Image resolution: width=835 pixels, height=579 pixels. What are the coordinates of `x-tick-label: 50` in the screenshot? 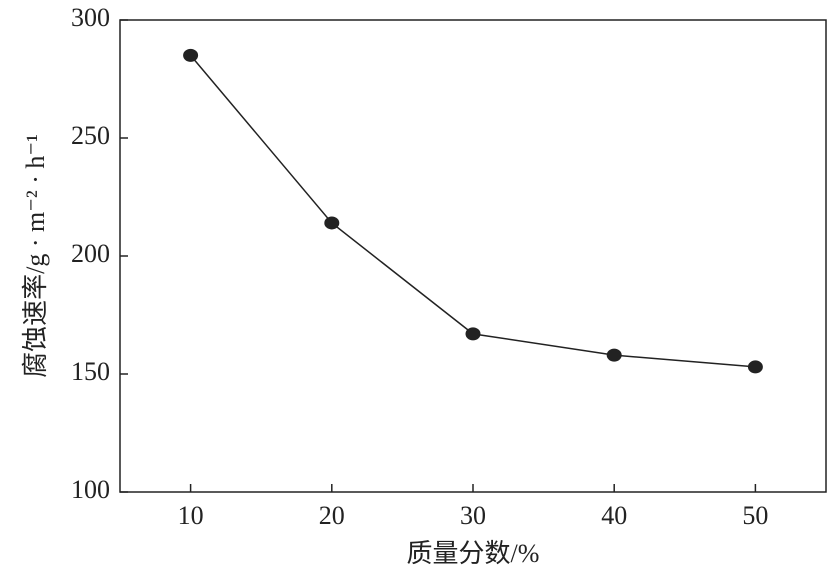 It's located at (755, 515).